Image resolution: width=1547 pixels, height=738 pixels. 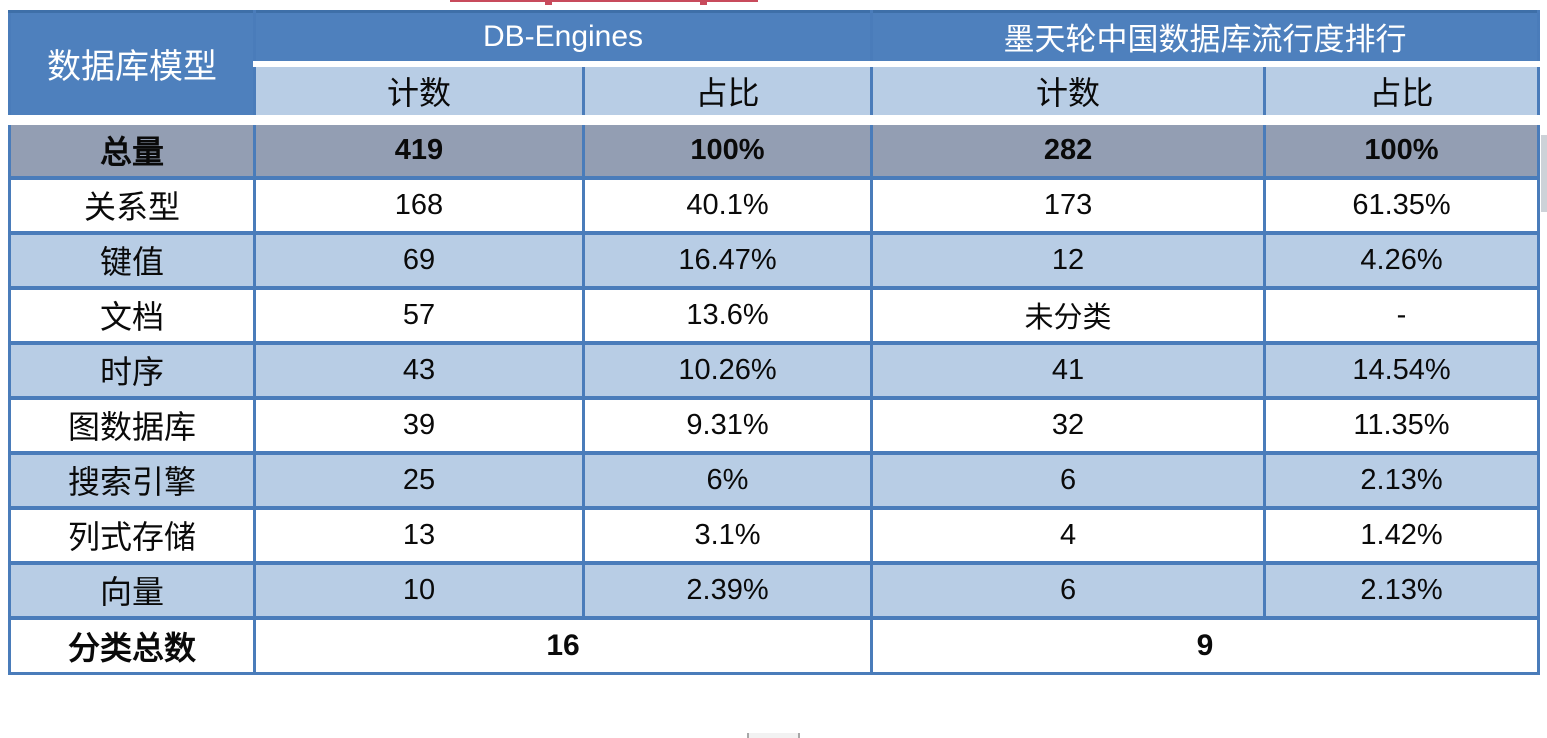 I want to click on value-cell: 13, so click(x=419, y=534).